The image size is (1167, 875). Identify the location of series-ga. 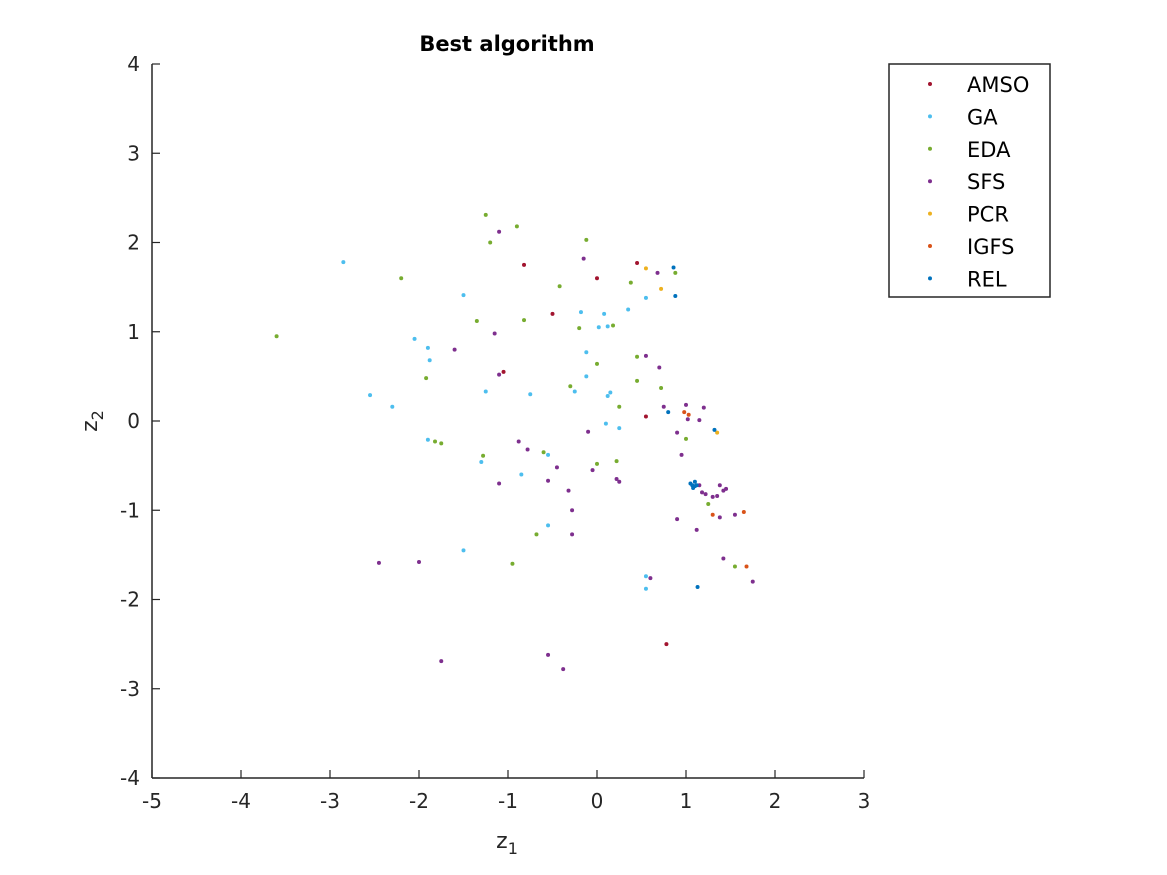
(494, 425).